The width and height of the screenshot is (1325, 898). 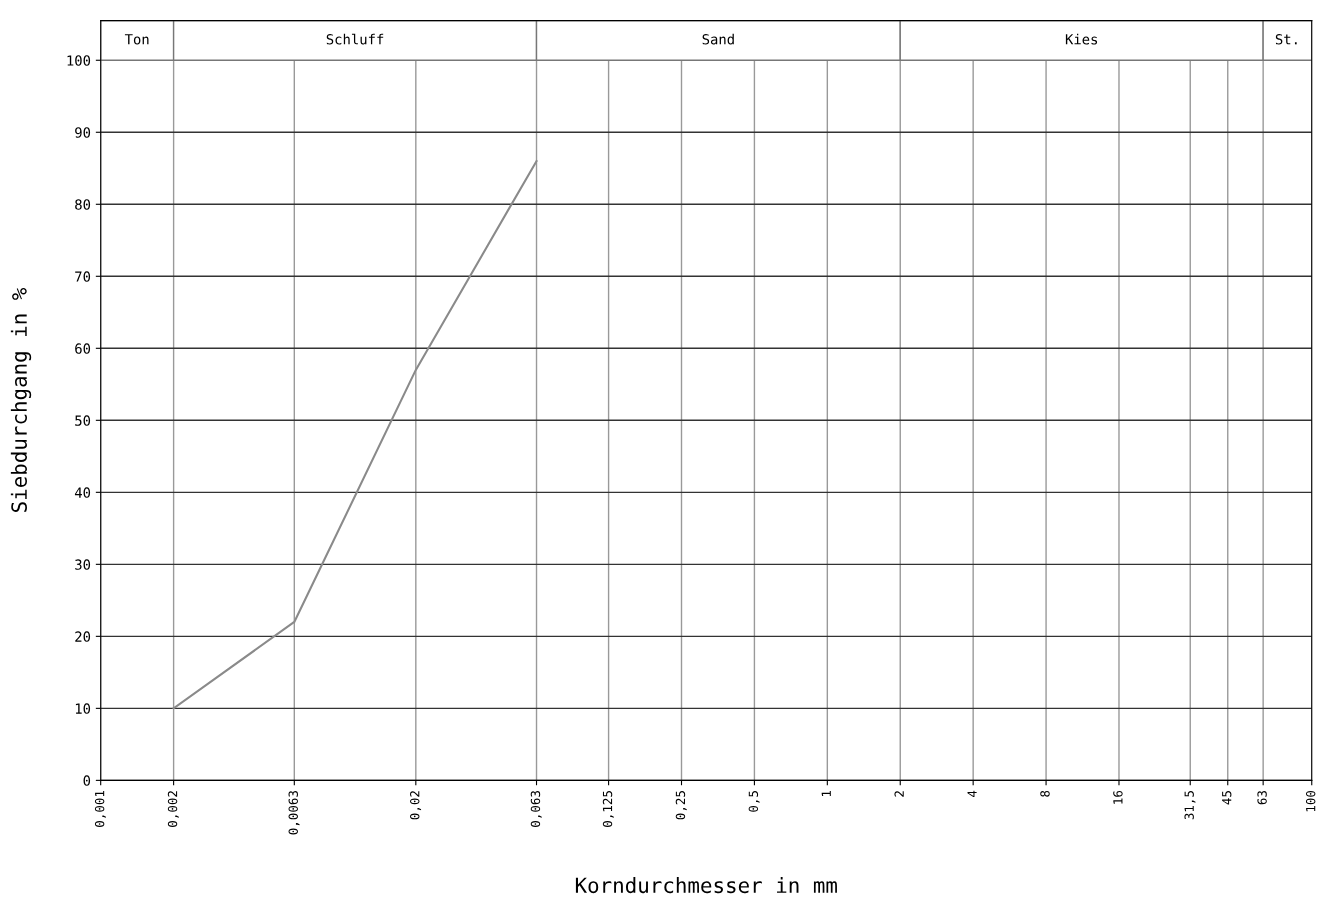 What do you see at coordinates (87, 780) in the screenshot?
I see `y-tick-label: 0` at bounding box center [87, 780].